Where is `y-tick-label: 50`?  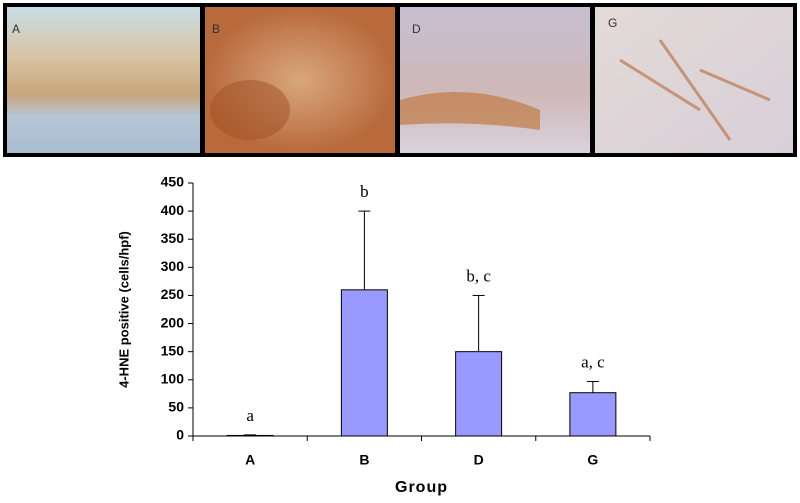
y-tick-label: 50 is located at coordinates (176, 407).